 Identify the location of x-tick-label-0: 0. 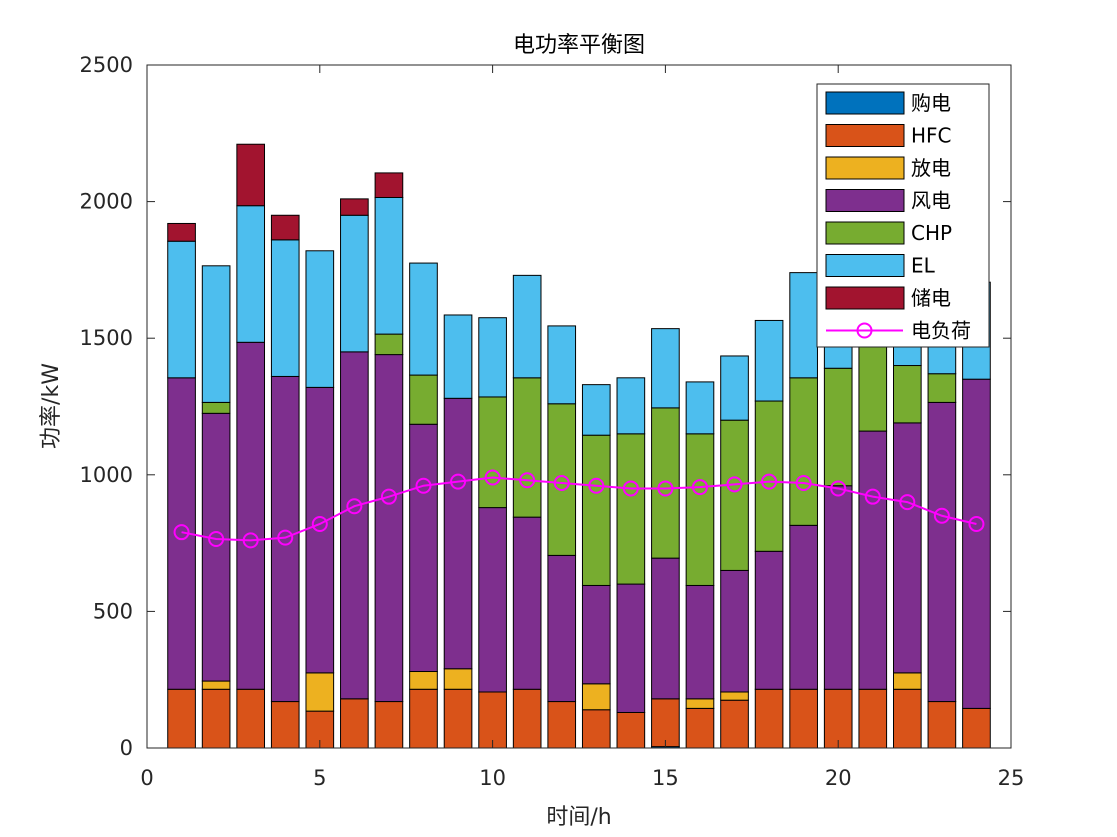
(146, 778).